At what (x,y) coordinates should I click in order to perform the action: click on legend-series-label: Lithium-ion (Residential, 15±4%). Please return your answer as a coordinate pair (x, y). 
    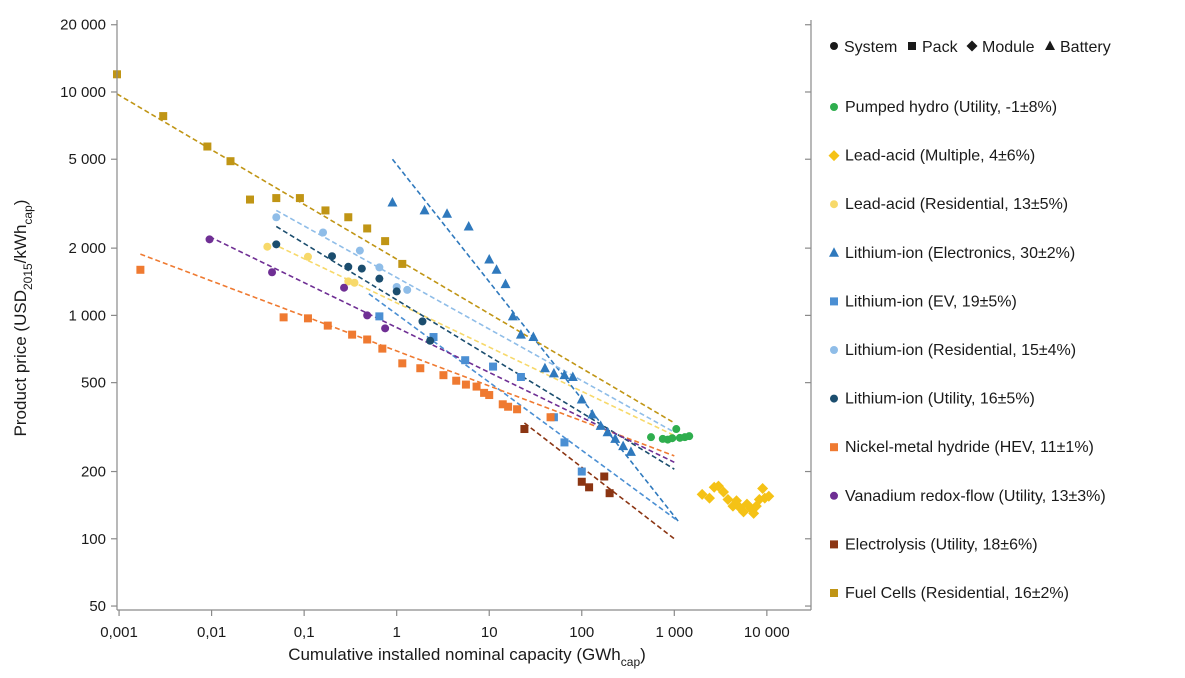
    Looking at the image, I should click on (960, 350).